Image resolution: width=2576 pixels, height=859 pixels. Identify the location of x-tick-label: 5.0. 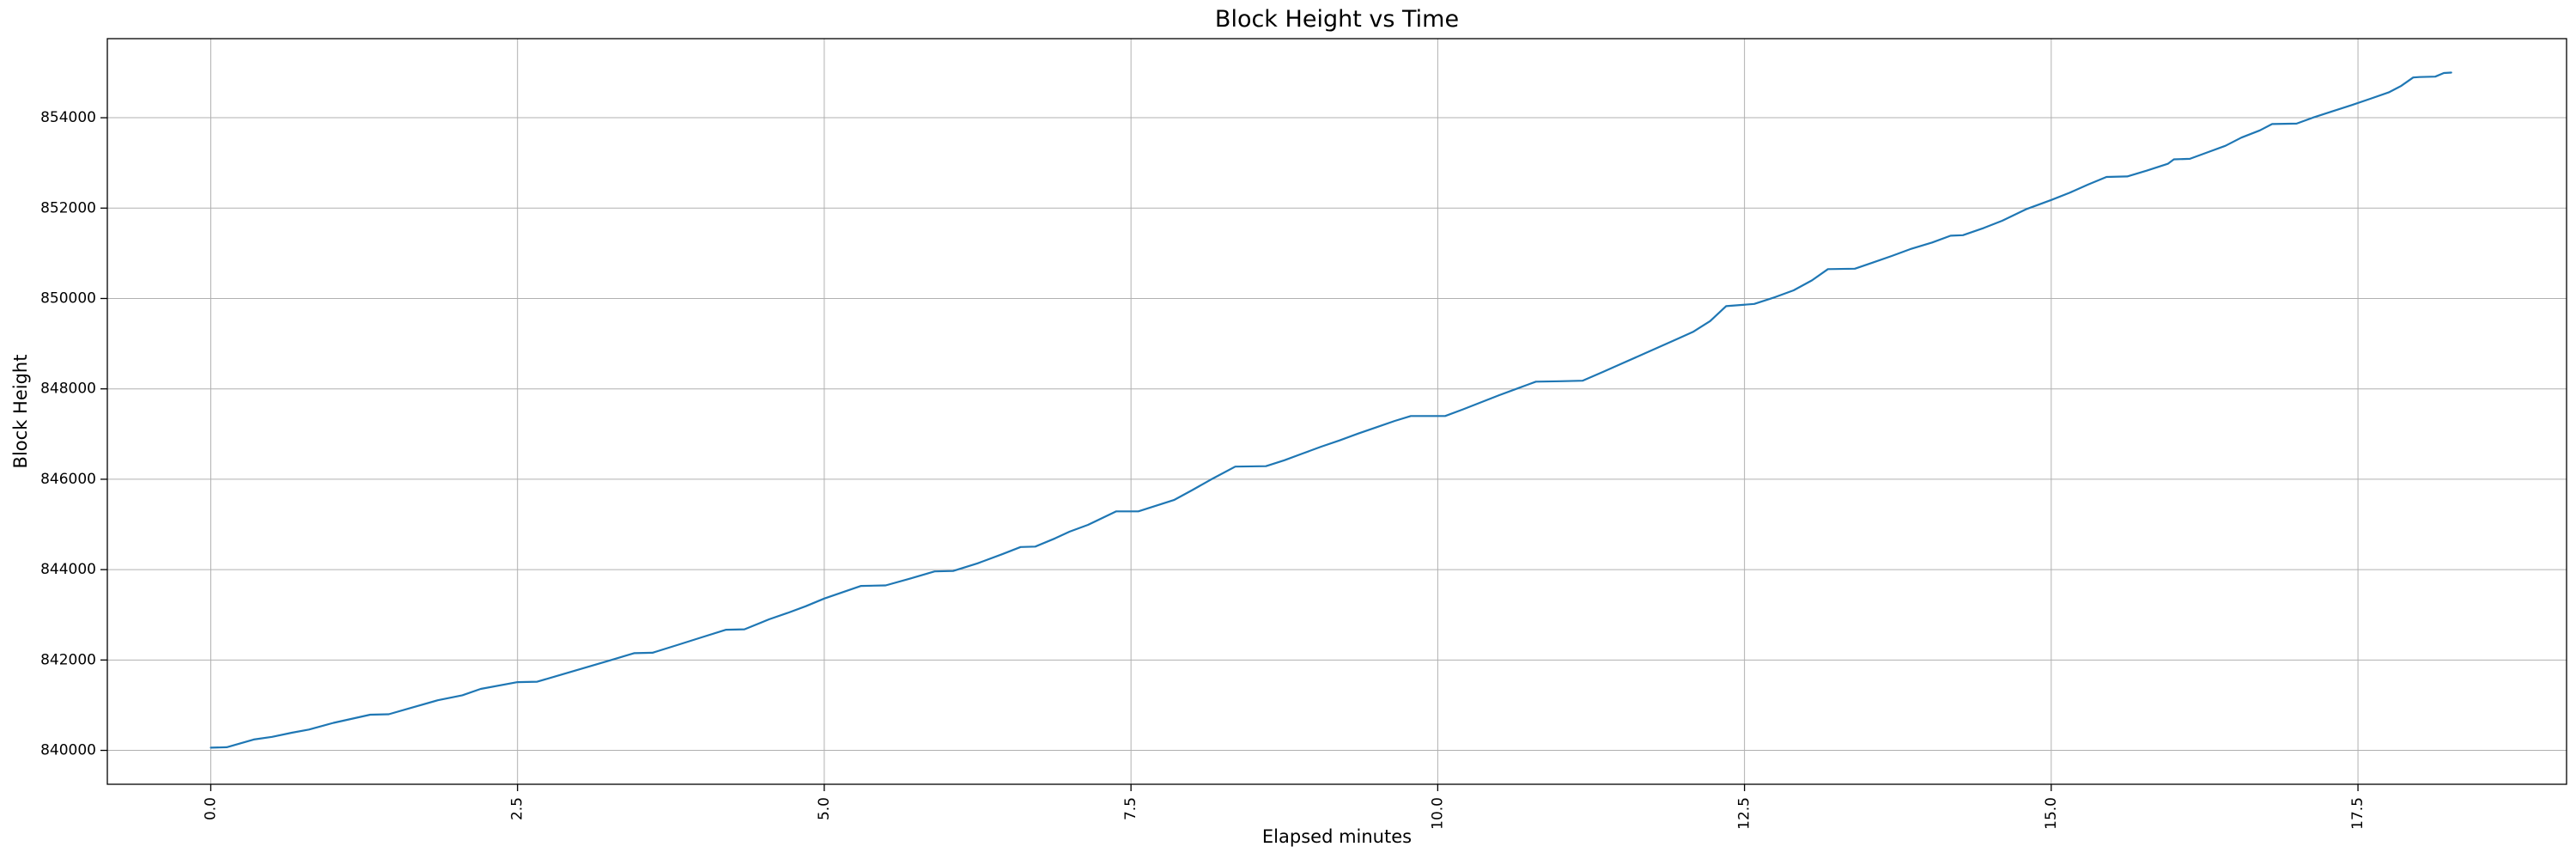
(824, 809).